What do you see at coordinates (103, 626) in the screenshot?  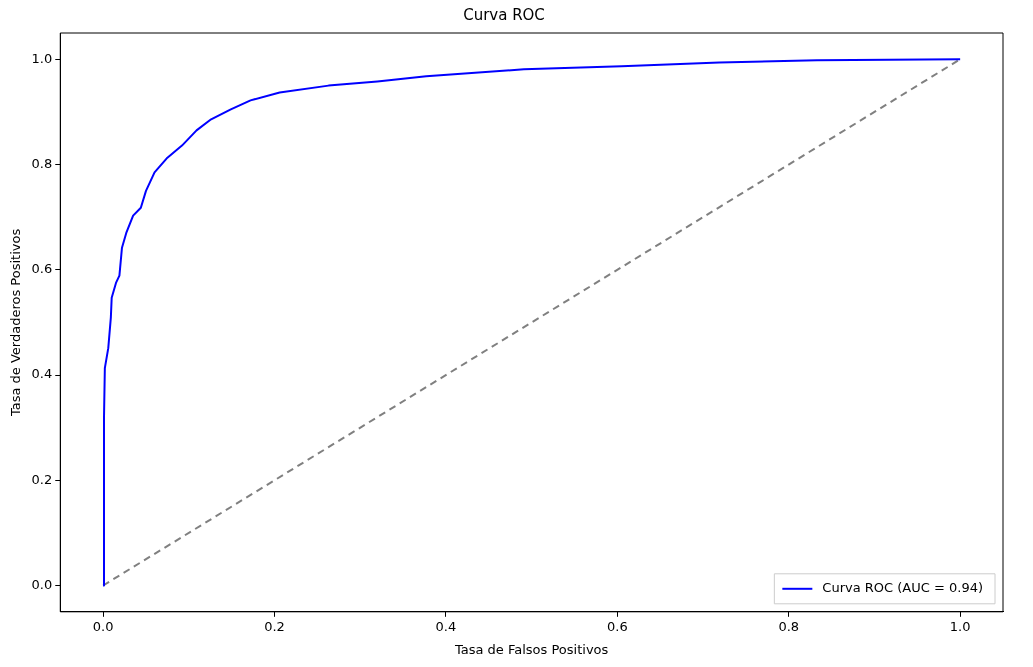 I see `x-tick-label: 0.0` at bounding box center [103, 626].